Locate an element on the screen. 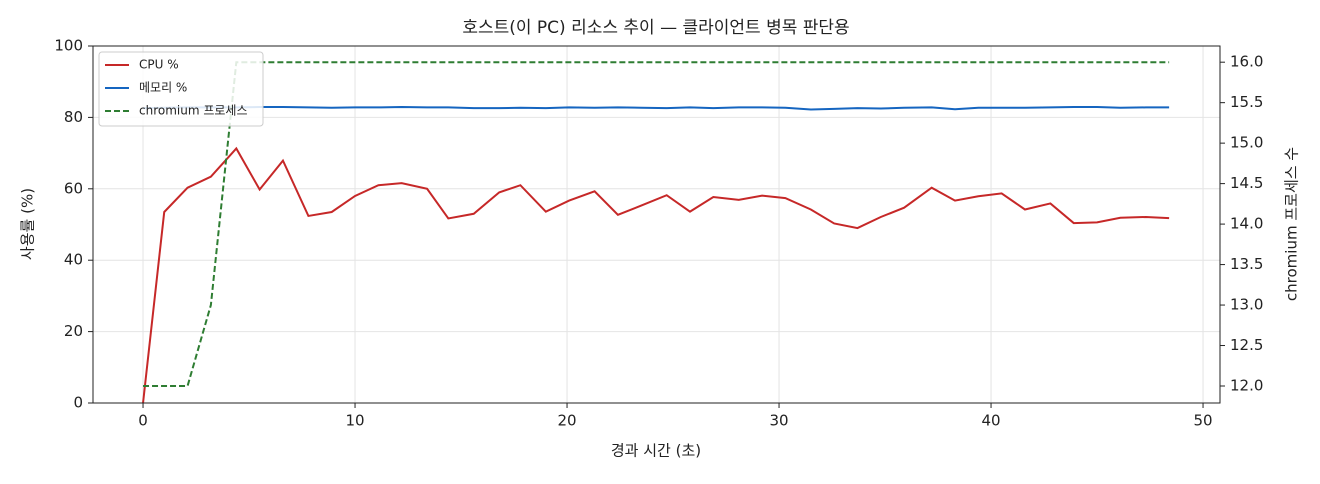 The image size is (1320, 484). y-tick-label: 60 is located at coordinates (73, 188).